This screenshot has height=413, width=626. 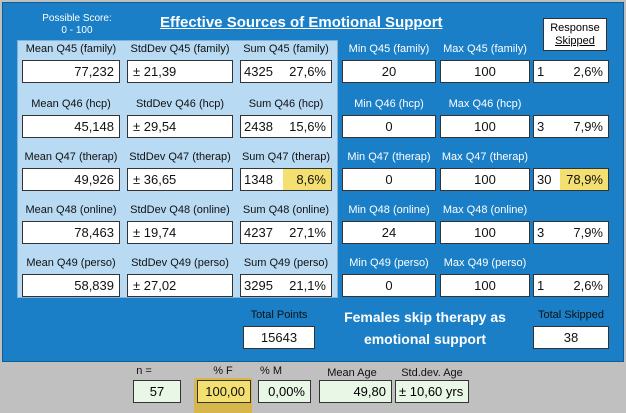 What do you see at coordinates (286, 263) in the screenshot?
I see `sum-label: Sum Q49 (perso)` at bounding box center [286, 263].